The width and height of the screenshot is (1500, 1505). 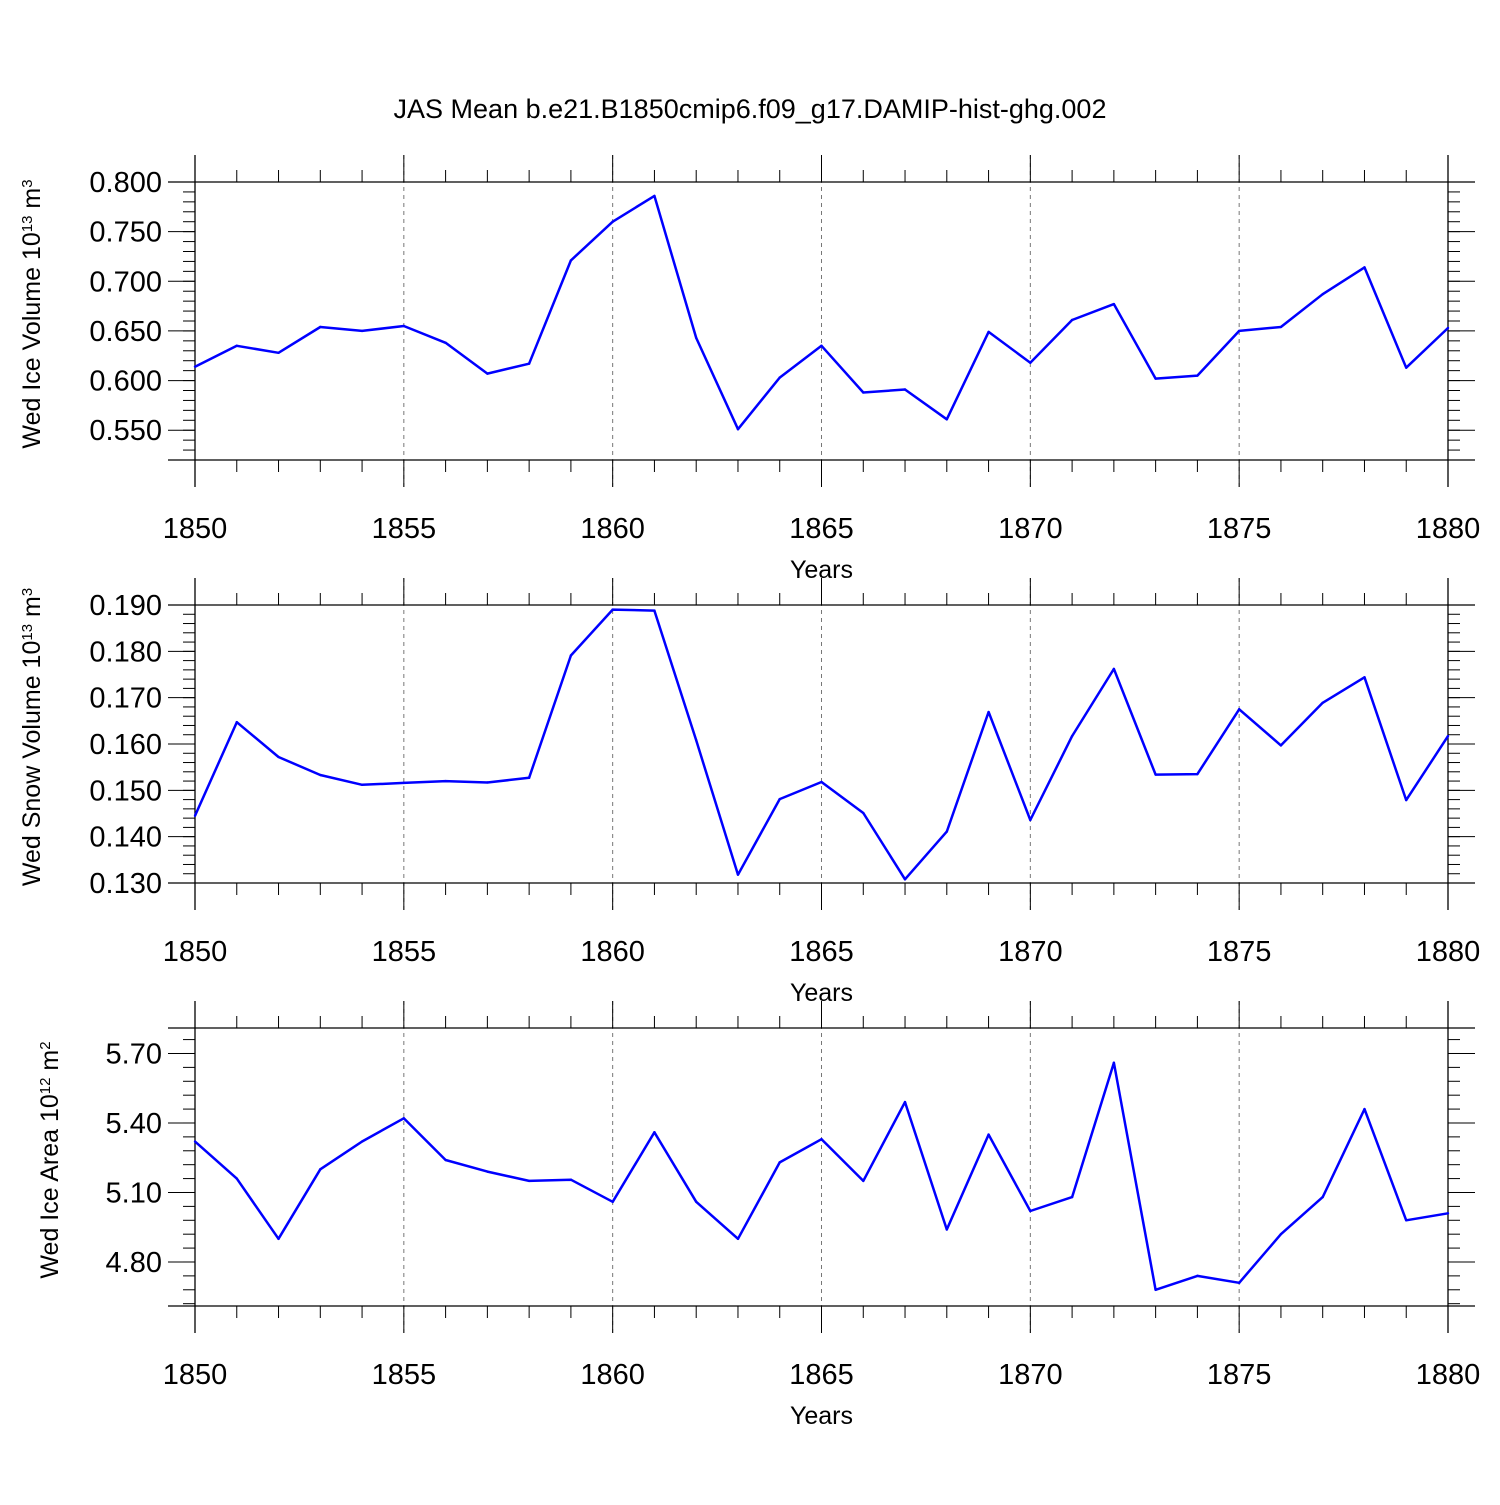 I want to click on y-tick-label: 0.750, so click(x=125, y=233).